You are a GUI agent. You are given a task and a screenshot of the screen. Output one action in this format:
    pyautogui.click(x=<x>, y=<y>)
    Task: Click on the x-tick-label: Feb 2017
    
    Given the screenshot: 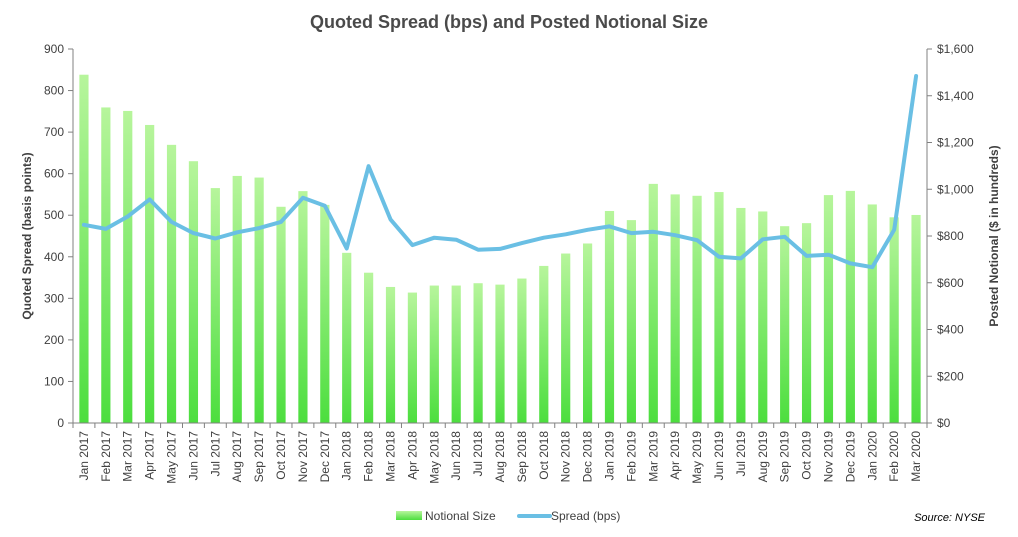 What is the action you would take?
    pyautogui.click(x=106, y=456)
    